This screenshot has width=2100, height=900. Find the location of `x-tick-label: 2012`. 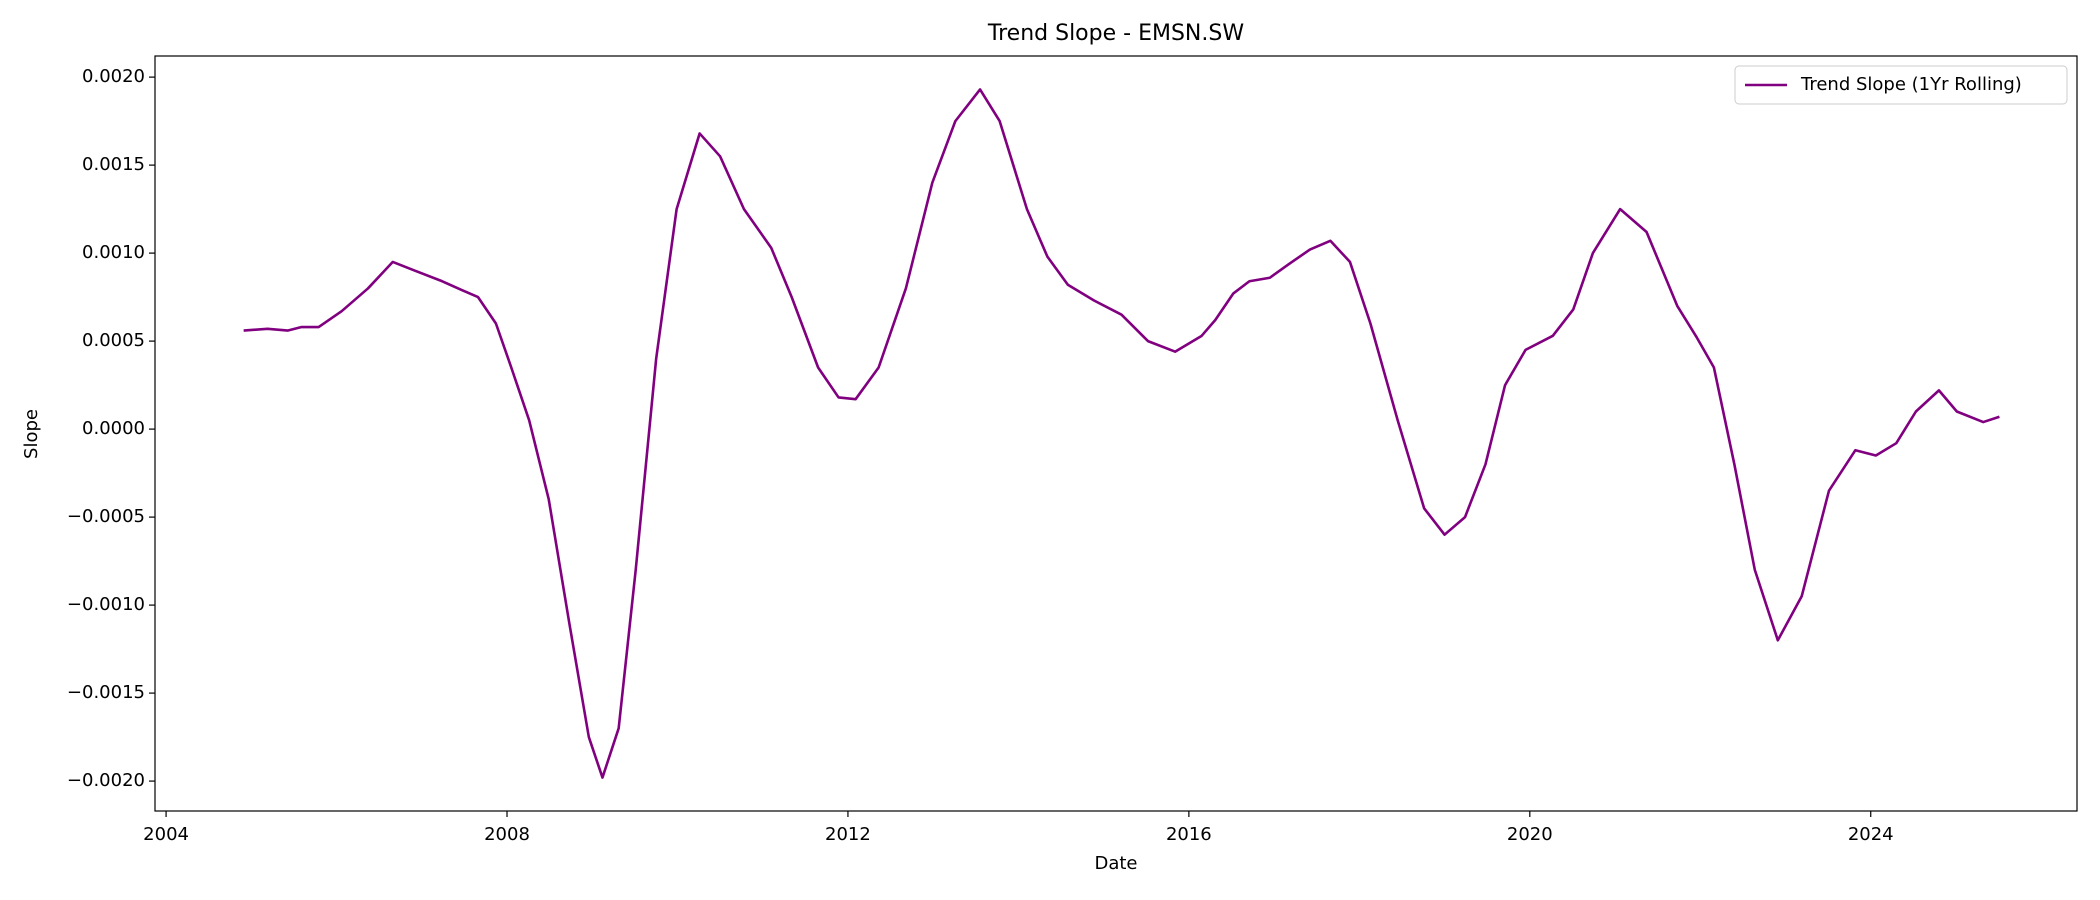

x-tick-label: 2012 is located at coordinates (848, 834).